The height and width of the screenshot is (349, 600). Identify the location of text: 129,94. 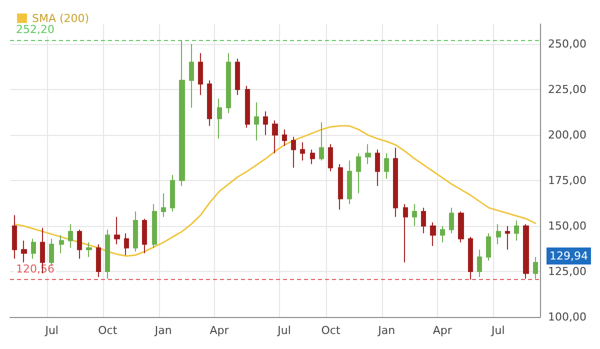
(569, 256).